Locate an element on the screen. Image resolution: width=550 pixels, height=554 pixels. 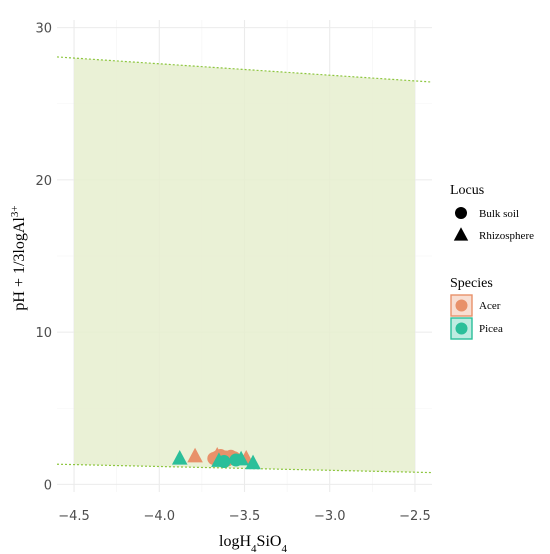
x-axis-ticks: −4.5 −4.0 −3.5 −3.0 −2.5 is located at coordinates (244, 516).